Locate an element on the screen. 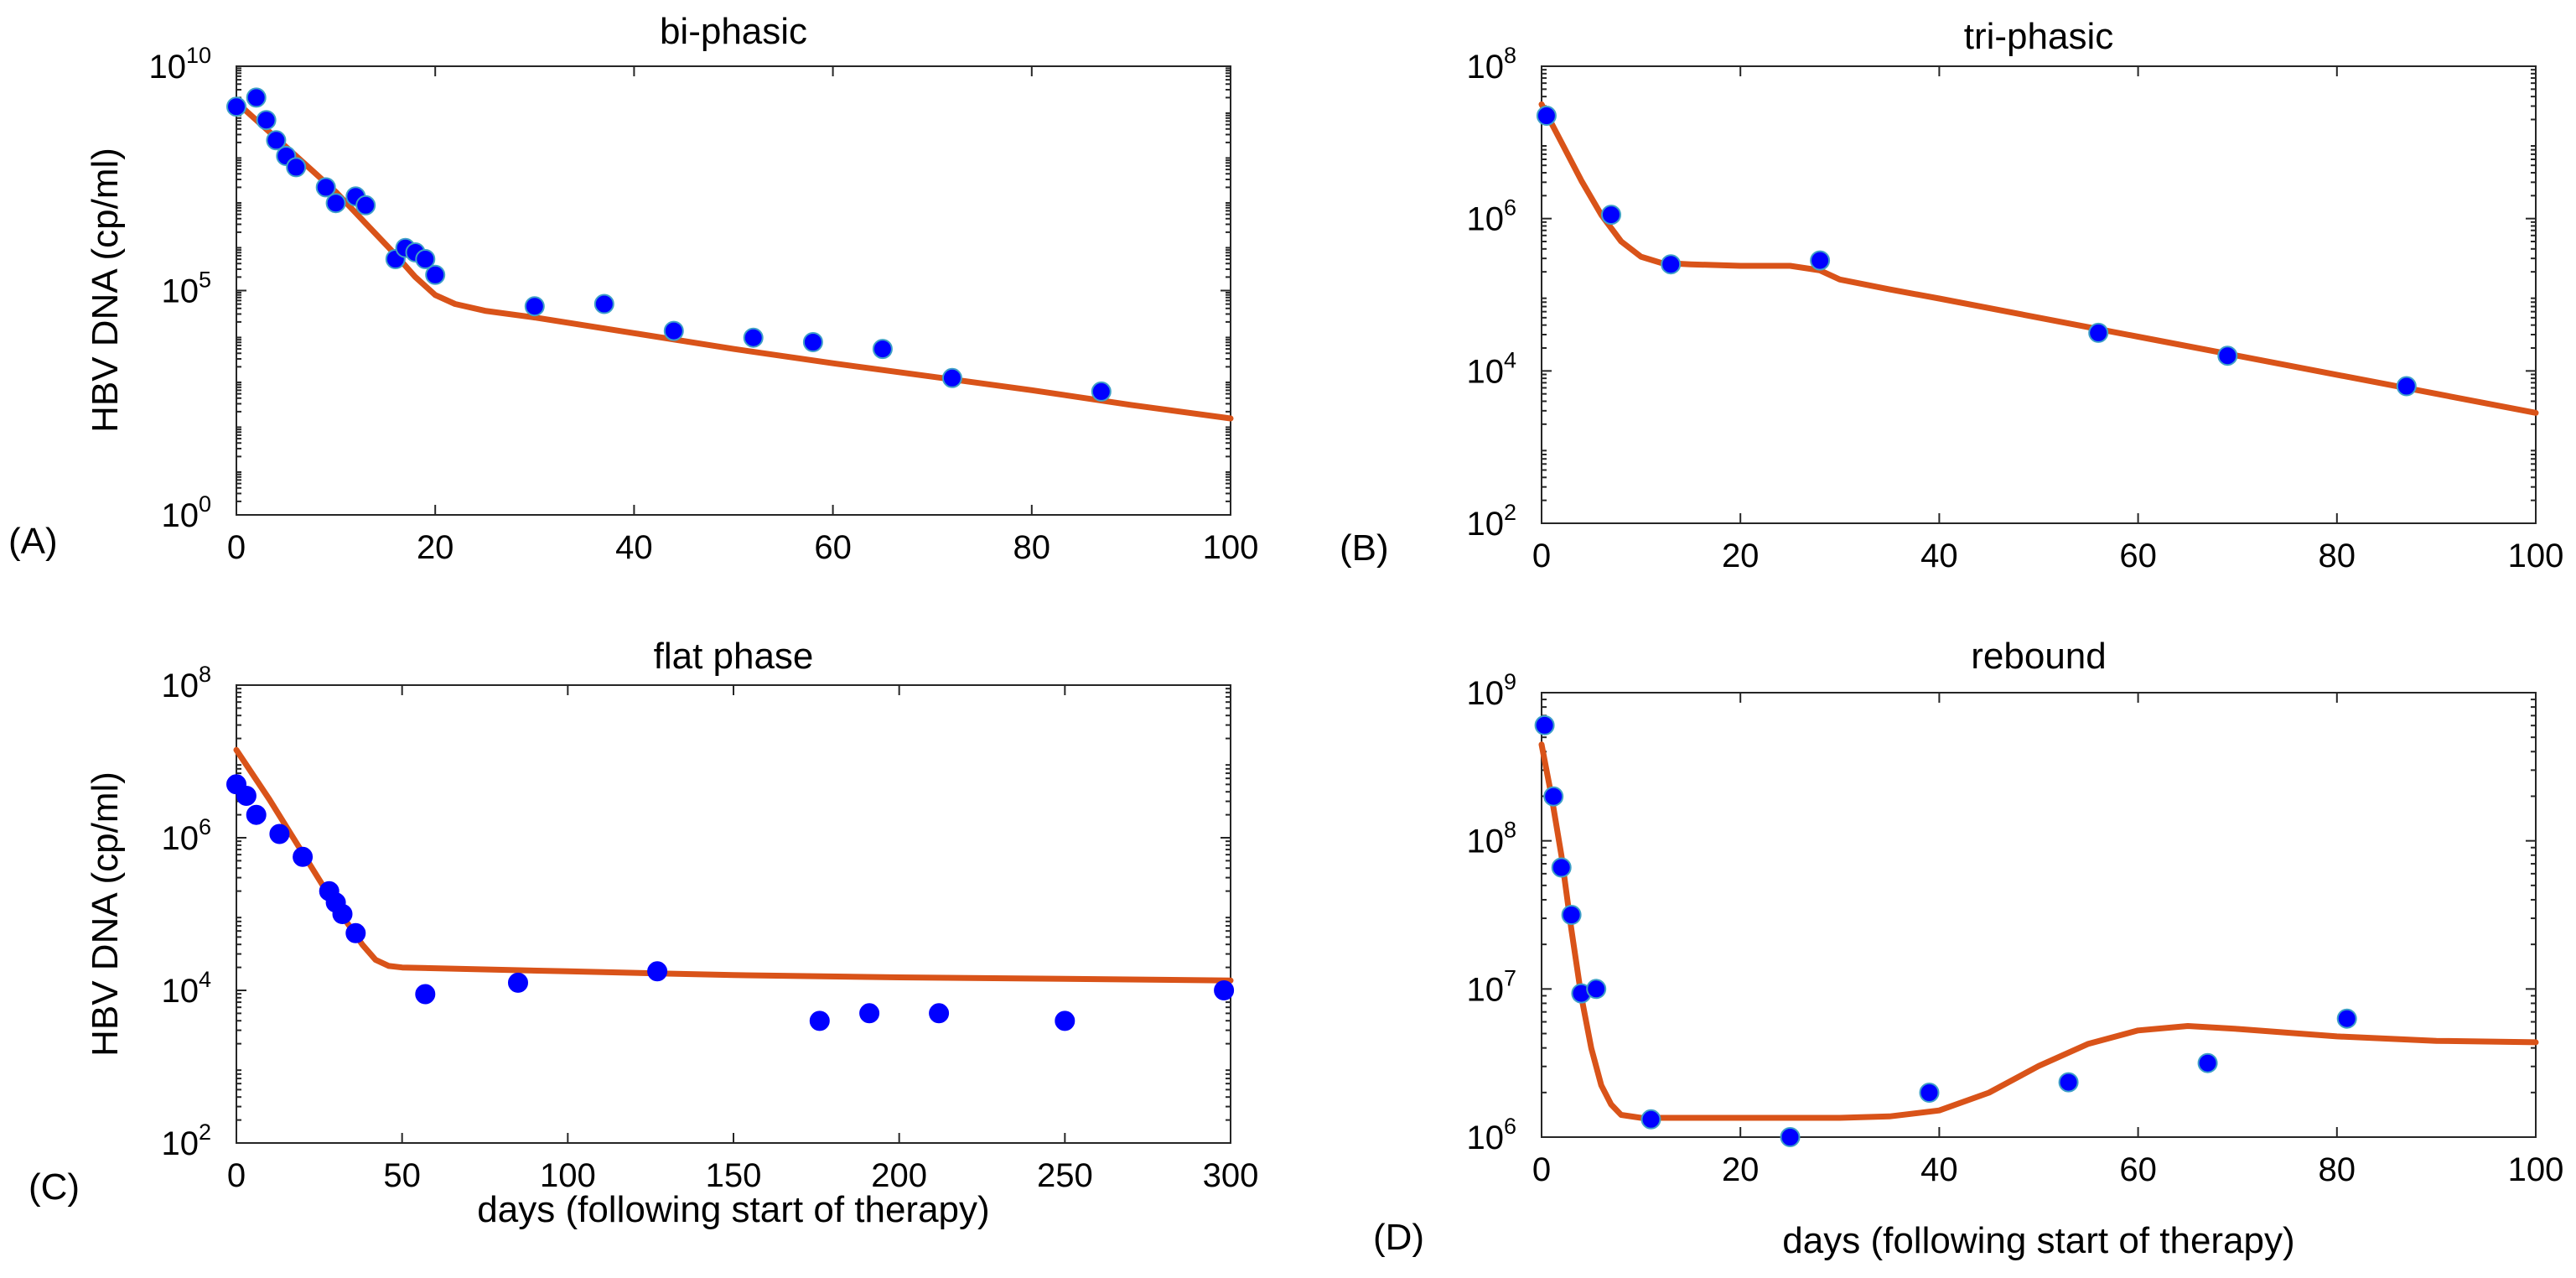  panel-label: (D) is located at coordinates (1398, 1237).